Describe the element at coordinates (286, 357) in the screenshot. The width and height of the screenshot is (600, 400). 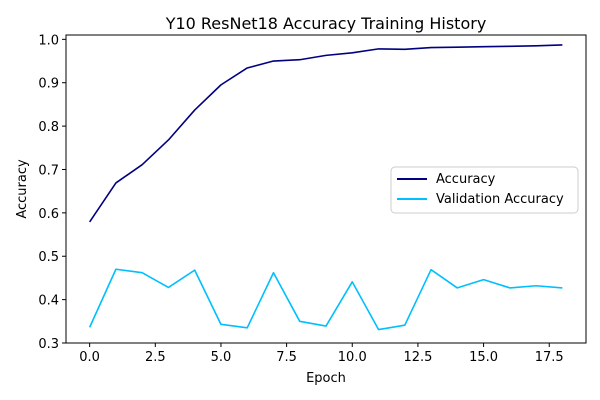
I see `x-tick-label: 7.5` at that location.